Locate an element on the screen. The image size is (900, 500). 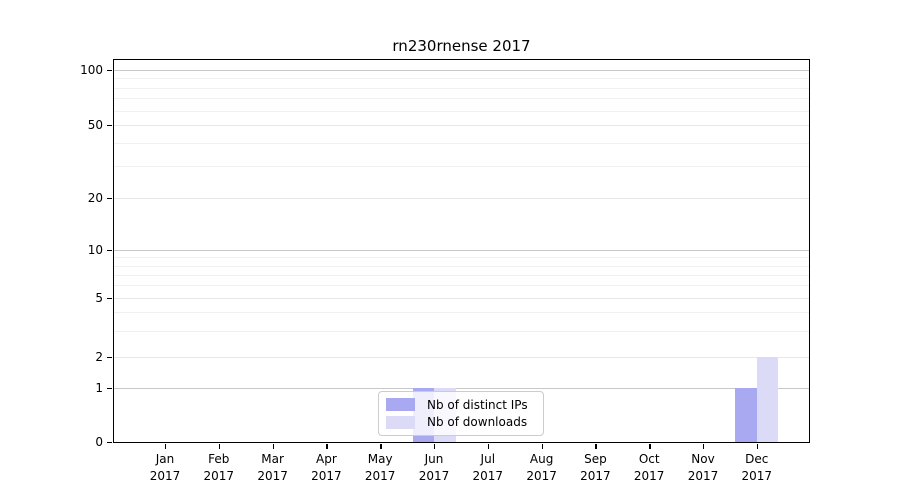
x-tick-month: Sep is located at coordinates (595, 459).